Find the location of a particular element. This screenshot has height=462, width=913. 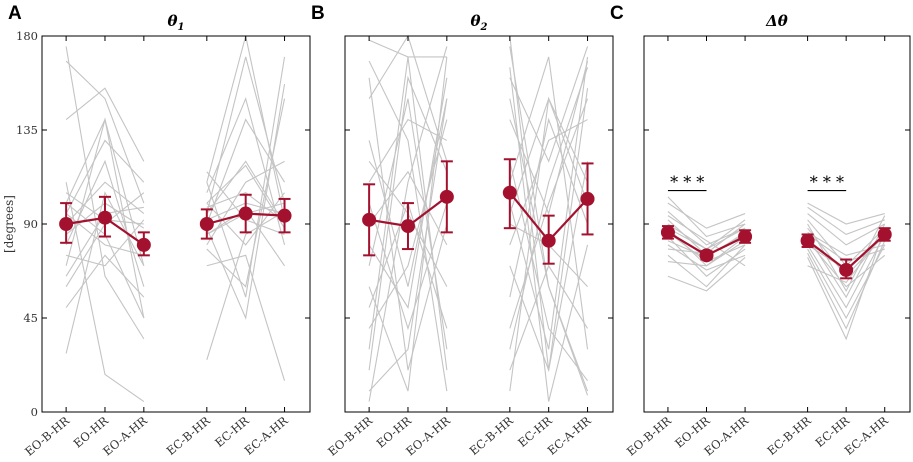

y-tick-label: 0 is located at coordinates (34, 412).